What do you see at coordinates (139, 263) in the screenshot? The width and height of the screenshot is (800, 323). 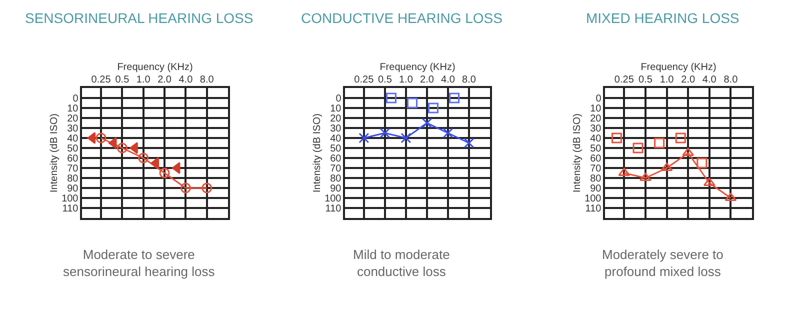 I see `text: Moderate to severe sensorineural hearing loss` at bounding box center [139, 263].